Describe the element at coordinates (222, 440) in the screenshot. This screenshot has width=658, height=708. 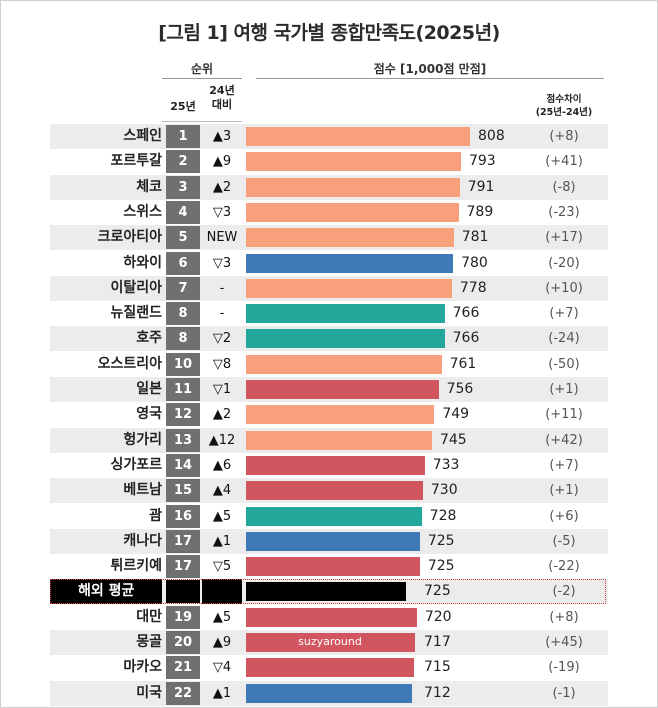
I see `rank-change: ▲12` at that location.